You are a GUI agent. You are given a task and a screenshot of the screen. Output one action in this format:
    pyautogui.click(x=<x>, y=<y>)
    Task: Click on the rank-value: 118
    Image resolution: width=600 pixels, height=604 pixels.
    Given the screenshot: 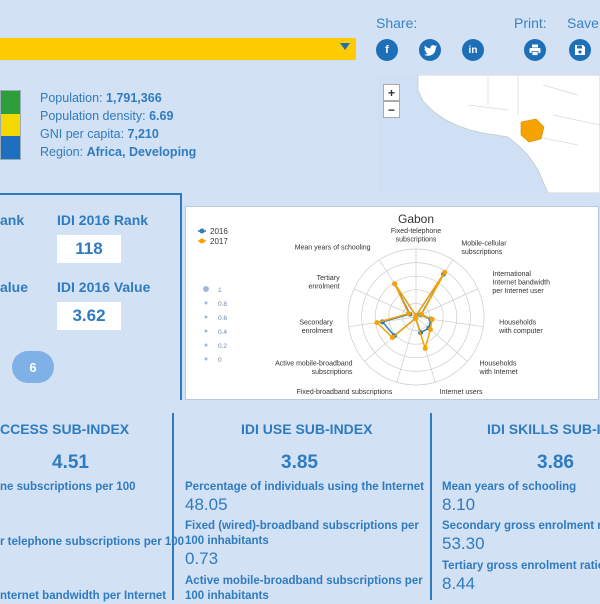 What is the action you would take?
    pyautogui.click(x=89, y=249)
    